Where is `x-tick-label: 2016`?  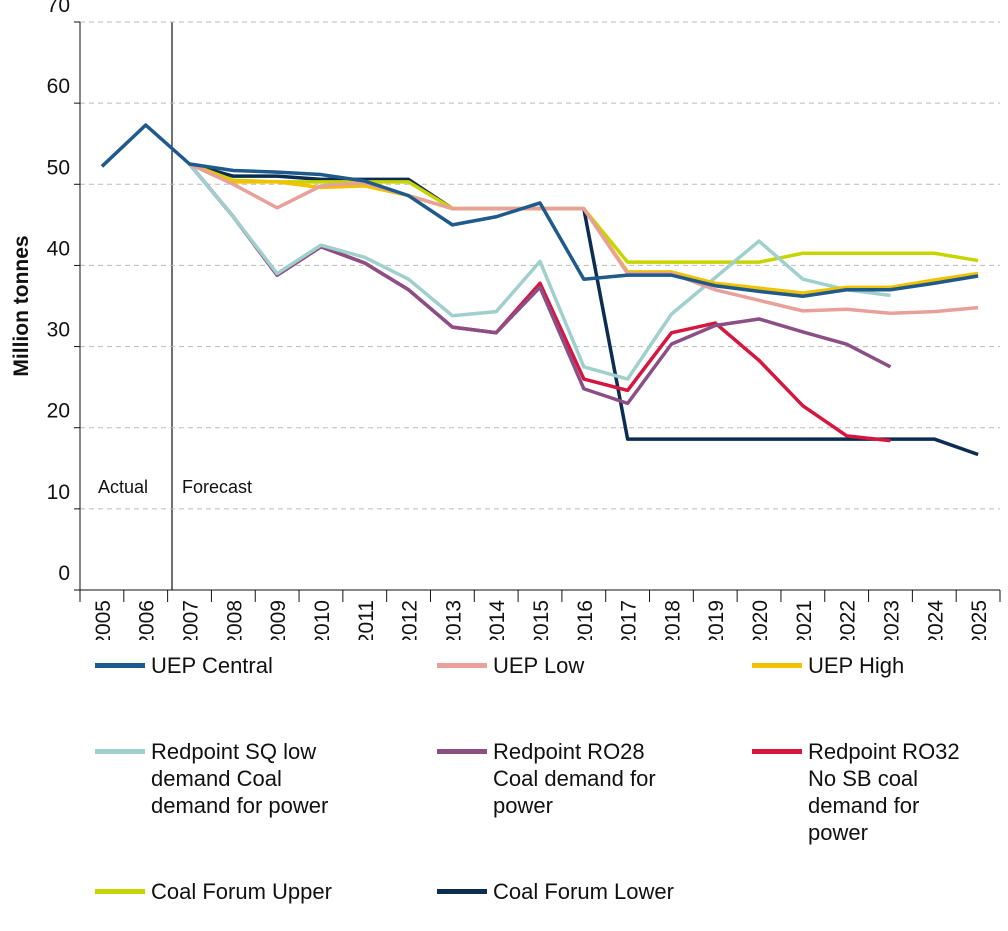 x-tick-label: 2016 is located at coordinates (585, 620).